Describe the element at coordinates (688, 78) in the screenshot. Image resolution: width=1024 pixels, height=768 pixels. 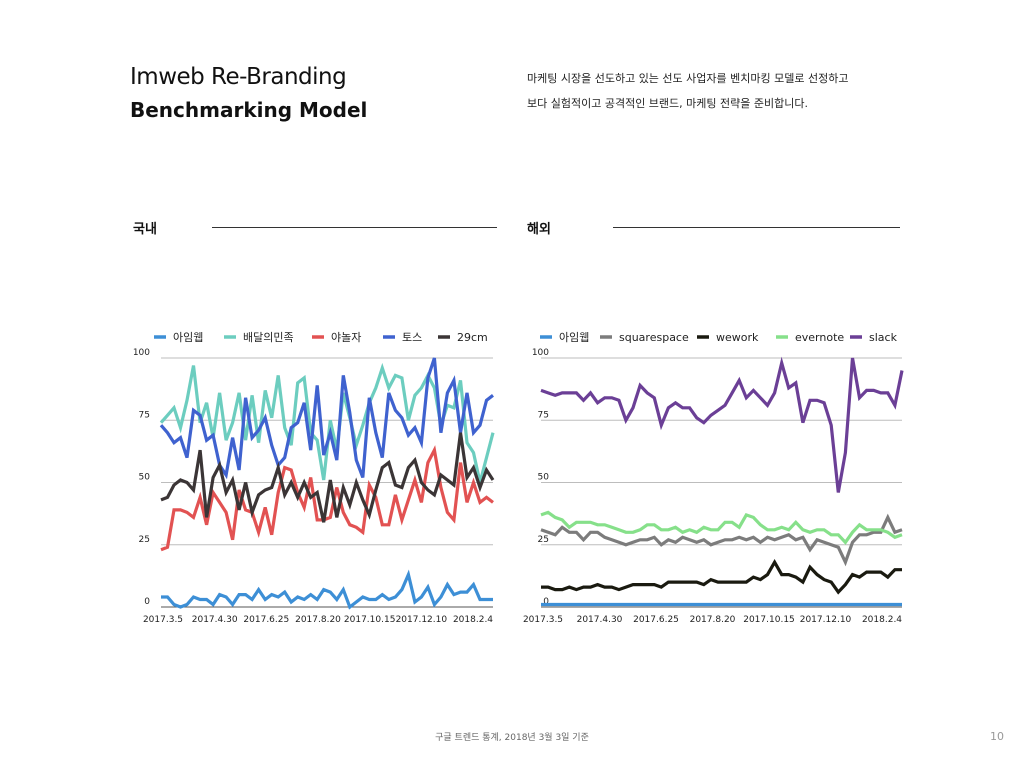
I see `description-line1: 마케팅 시장을 선도하고 있는 선도 사업자를 벤치마킹 모델로 선정하고` at that location.